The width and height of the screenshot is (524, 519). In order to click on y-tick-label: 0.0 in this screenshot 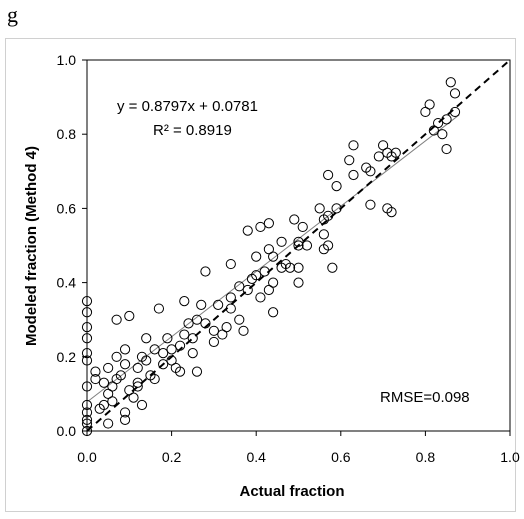, I will do `click(67, 431)`.